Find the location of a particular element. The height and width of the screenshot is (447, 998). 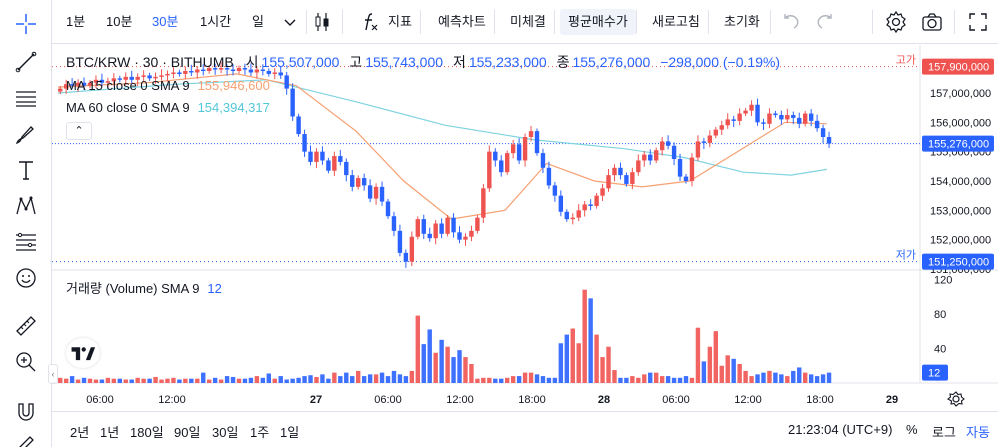

brush-icon is located at coordinates (26, 134).